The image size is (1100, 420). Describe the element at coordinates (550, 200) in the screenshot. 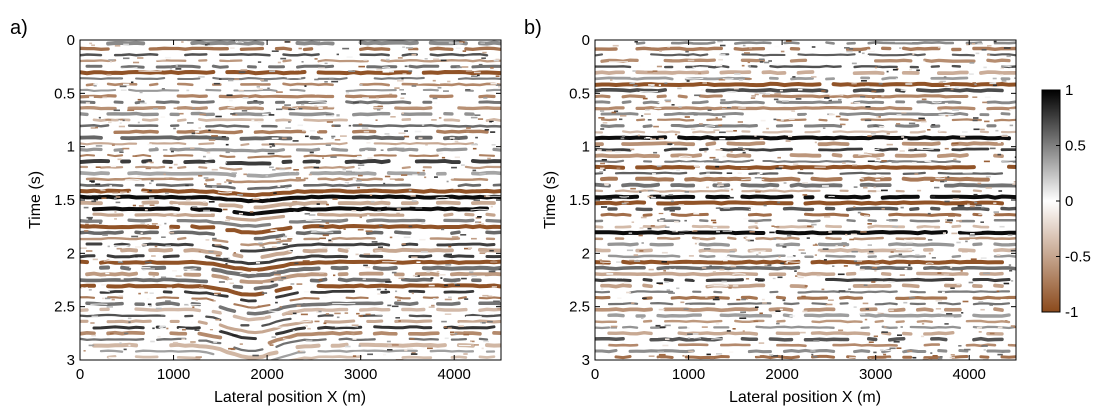

I see `panel-b-ylabel: Time (s)` at that location.